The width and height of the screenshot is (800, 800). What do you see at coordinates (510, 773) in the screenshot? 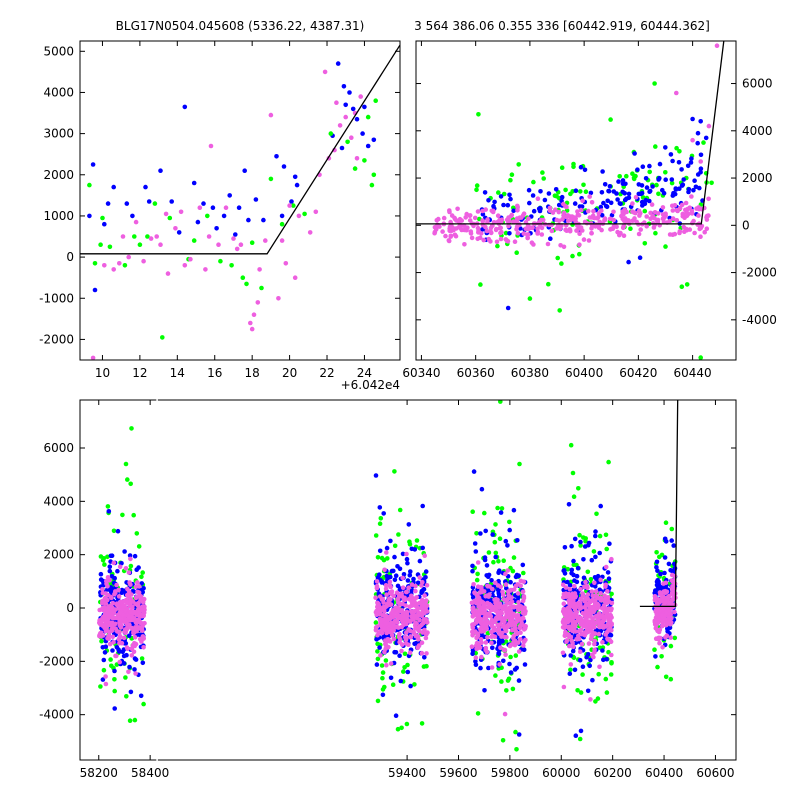
I see `bottom-x-tick-label: 59800` at bounding box center [510, 773].